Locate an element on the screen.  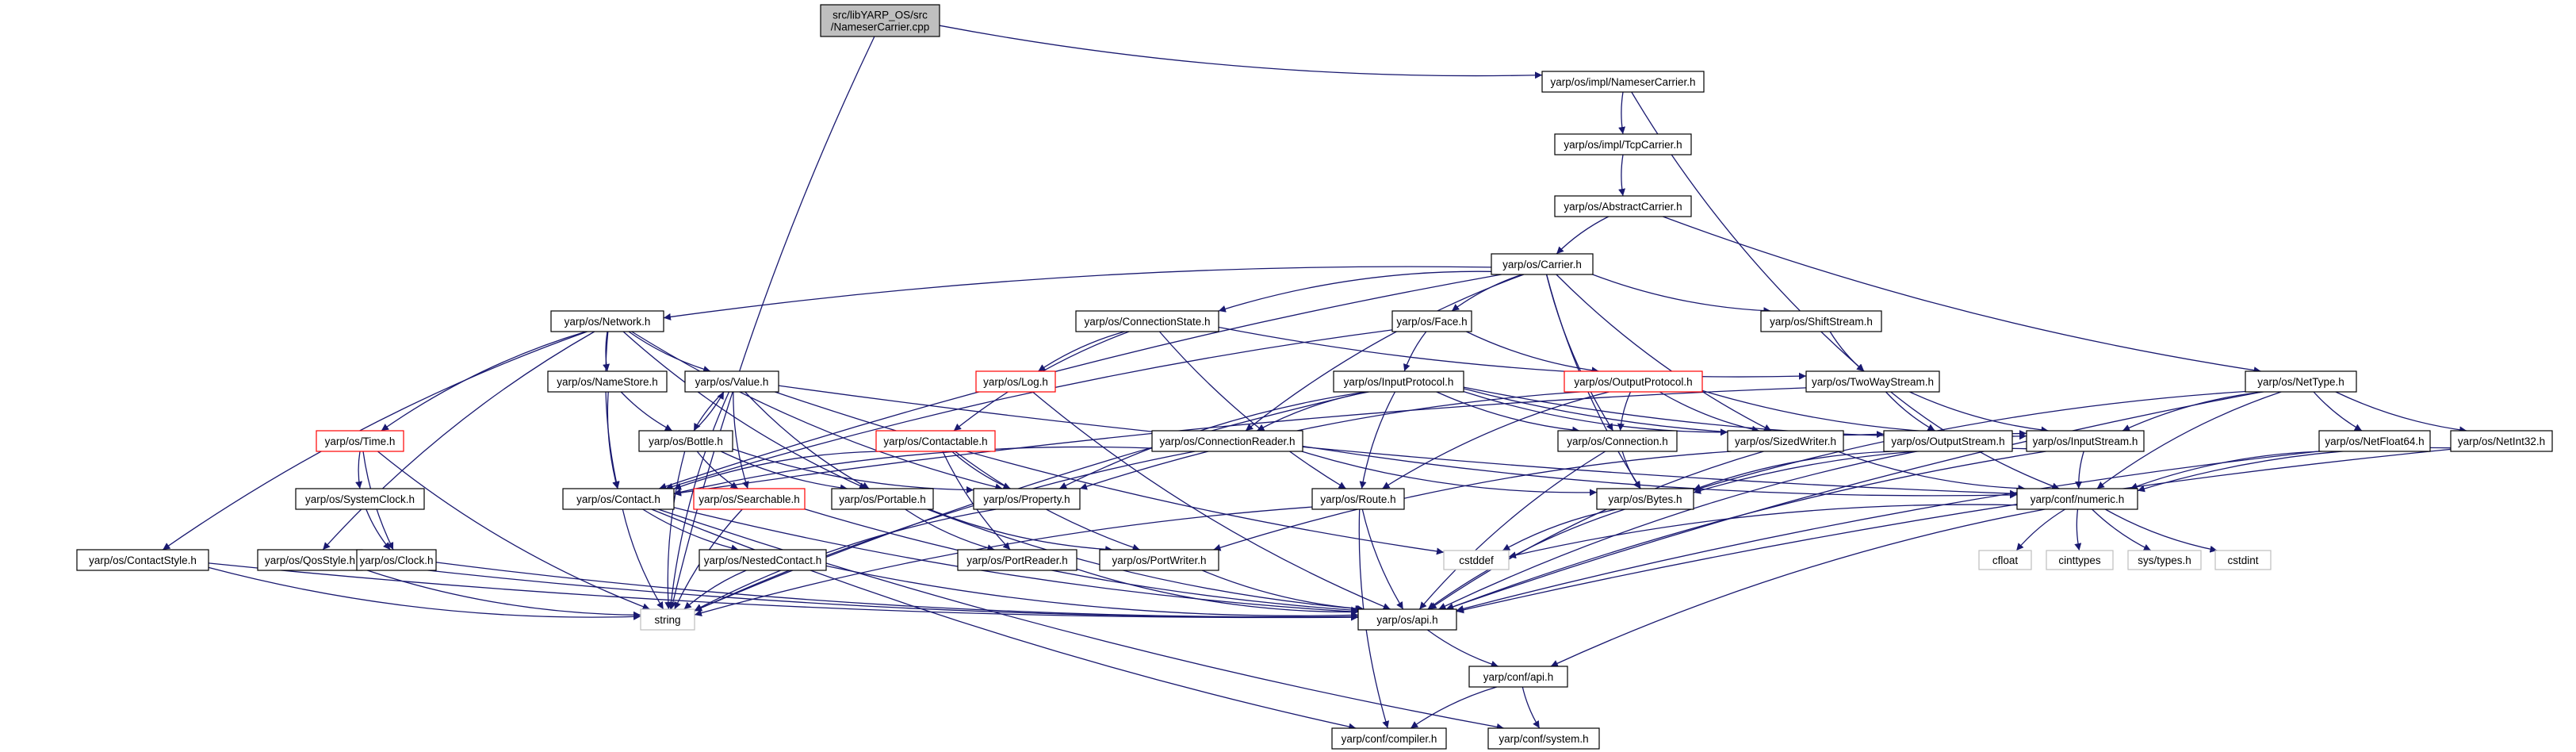
file-node-contact: yarp/os/Contact.h is located at coordinates (618, 499).